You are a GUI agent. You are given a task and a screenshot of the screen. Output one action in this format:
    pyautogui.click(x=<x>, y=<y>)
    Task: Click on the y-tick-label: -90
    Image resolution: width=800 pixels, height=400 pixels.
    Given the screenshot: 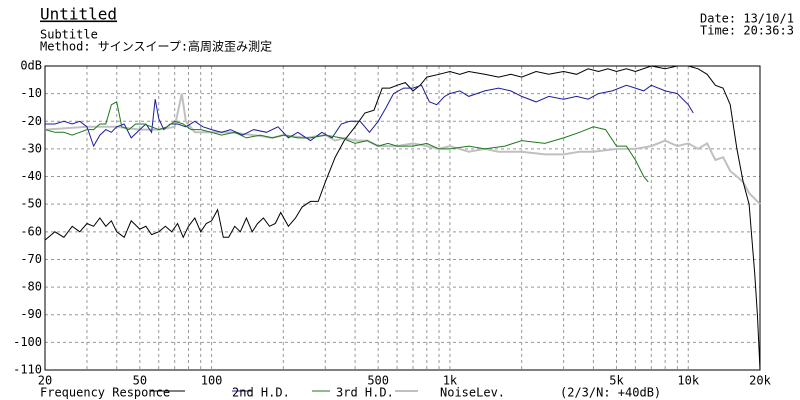 What is the action you would take?
    pyautogui.click(x=31, y=314)
    